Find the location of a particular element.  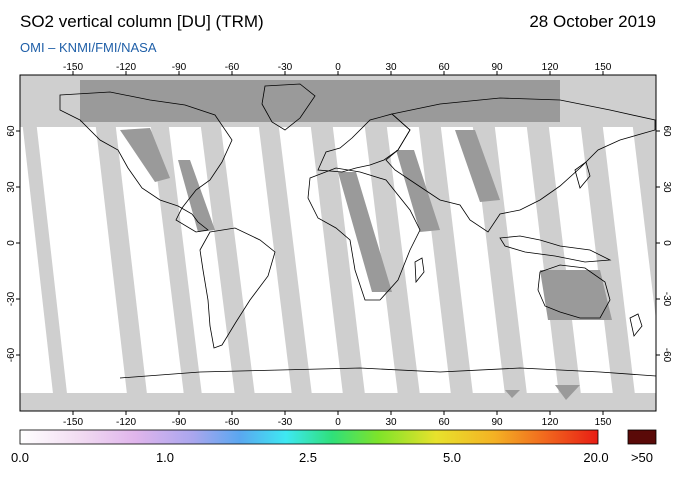

colorbar-overflow-label: >50 is located at coordinates (642, 457).